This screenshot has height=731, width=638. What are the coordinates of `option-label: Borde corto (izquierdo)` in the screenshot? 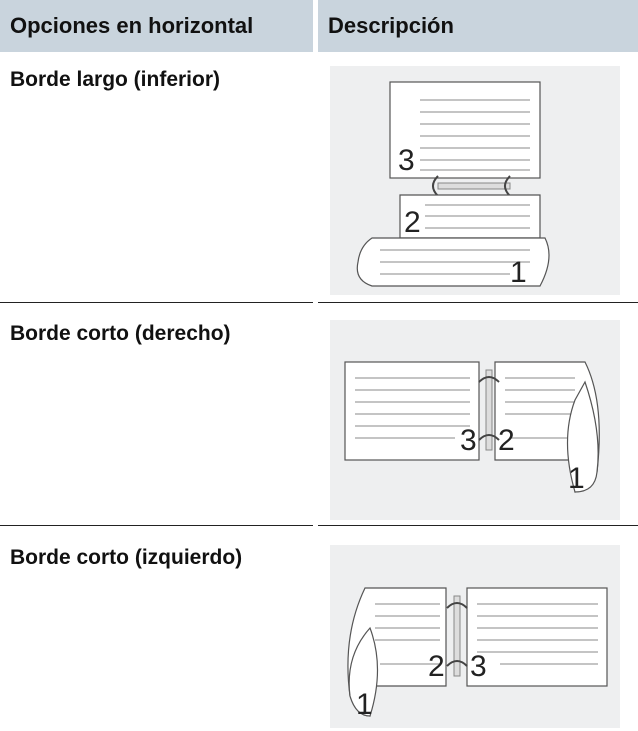 It's located at (126, 557).